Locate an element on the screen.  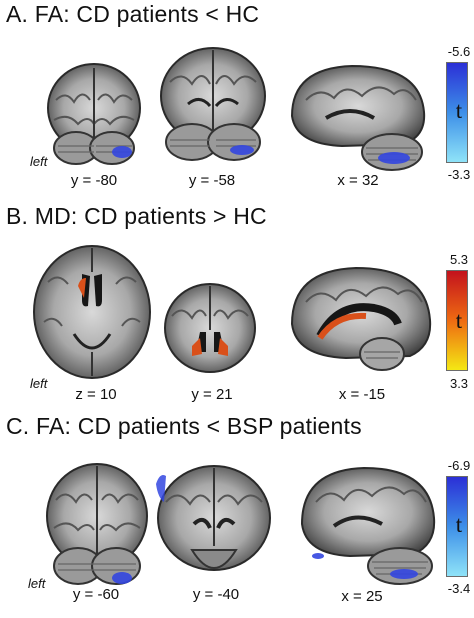
colorbar-max-label: 5.3 is located at coordinates (459, 259).